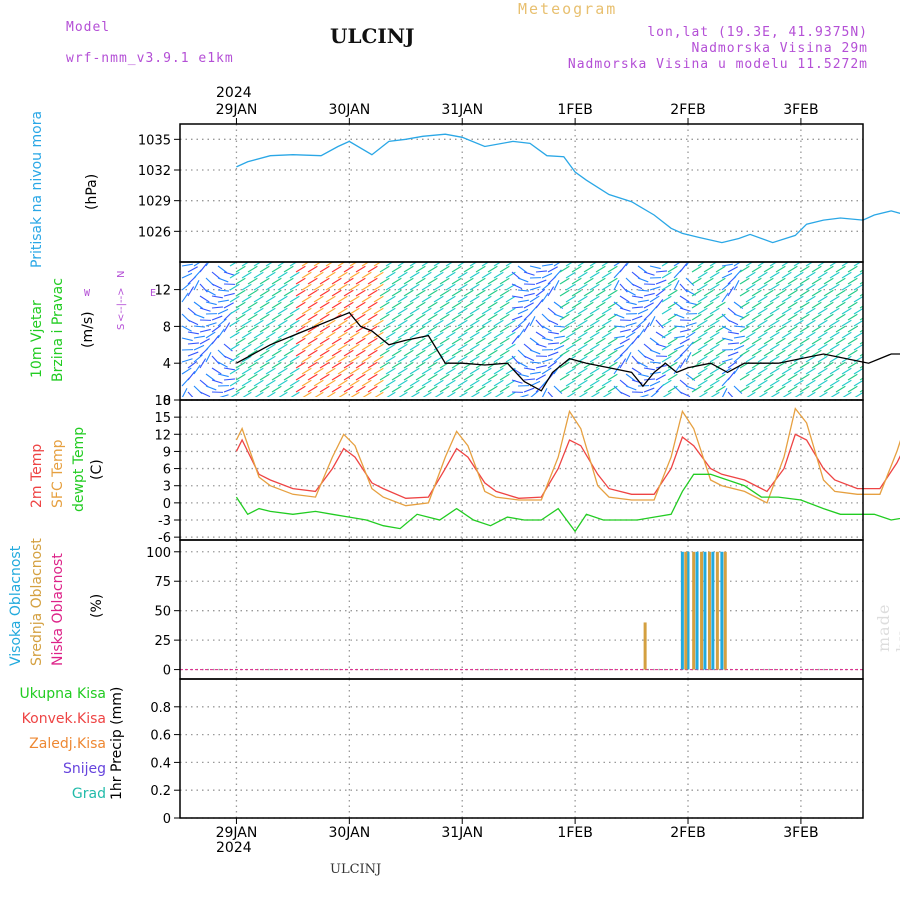 The width and height of the screenshot is (900, 900). Describe the element at coordinates (164, 538) in the screenshot. I see `y-tick-label: -6` at that location.